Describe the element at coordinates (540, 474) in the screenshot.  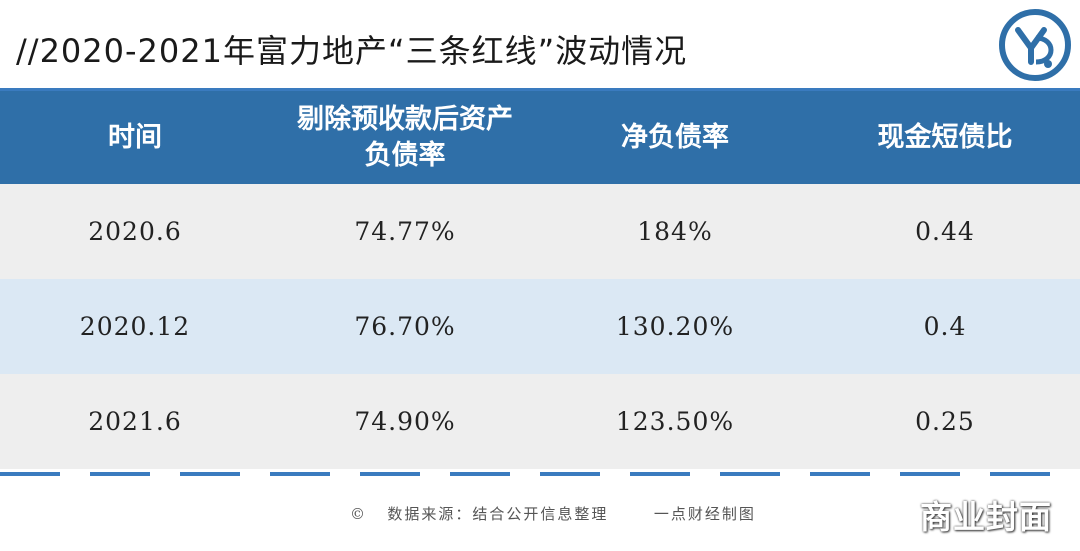
I see `dashed-divider` at that location.